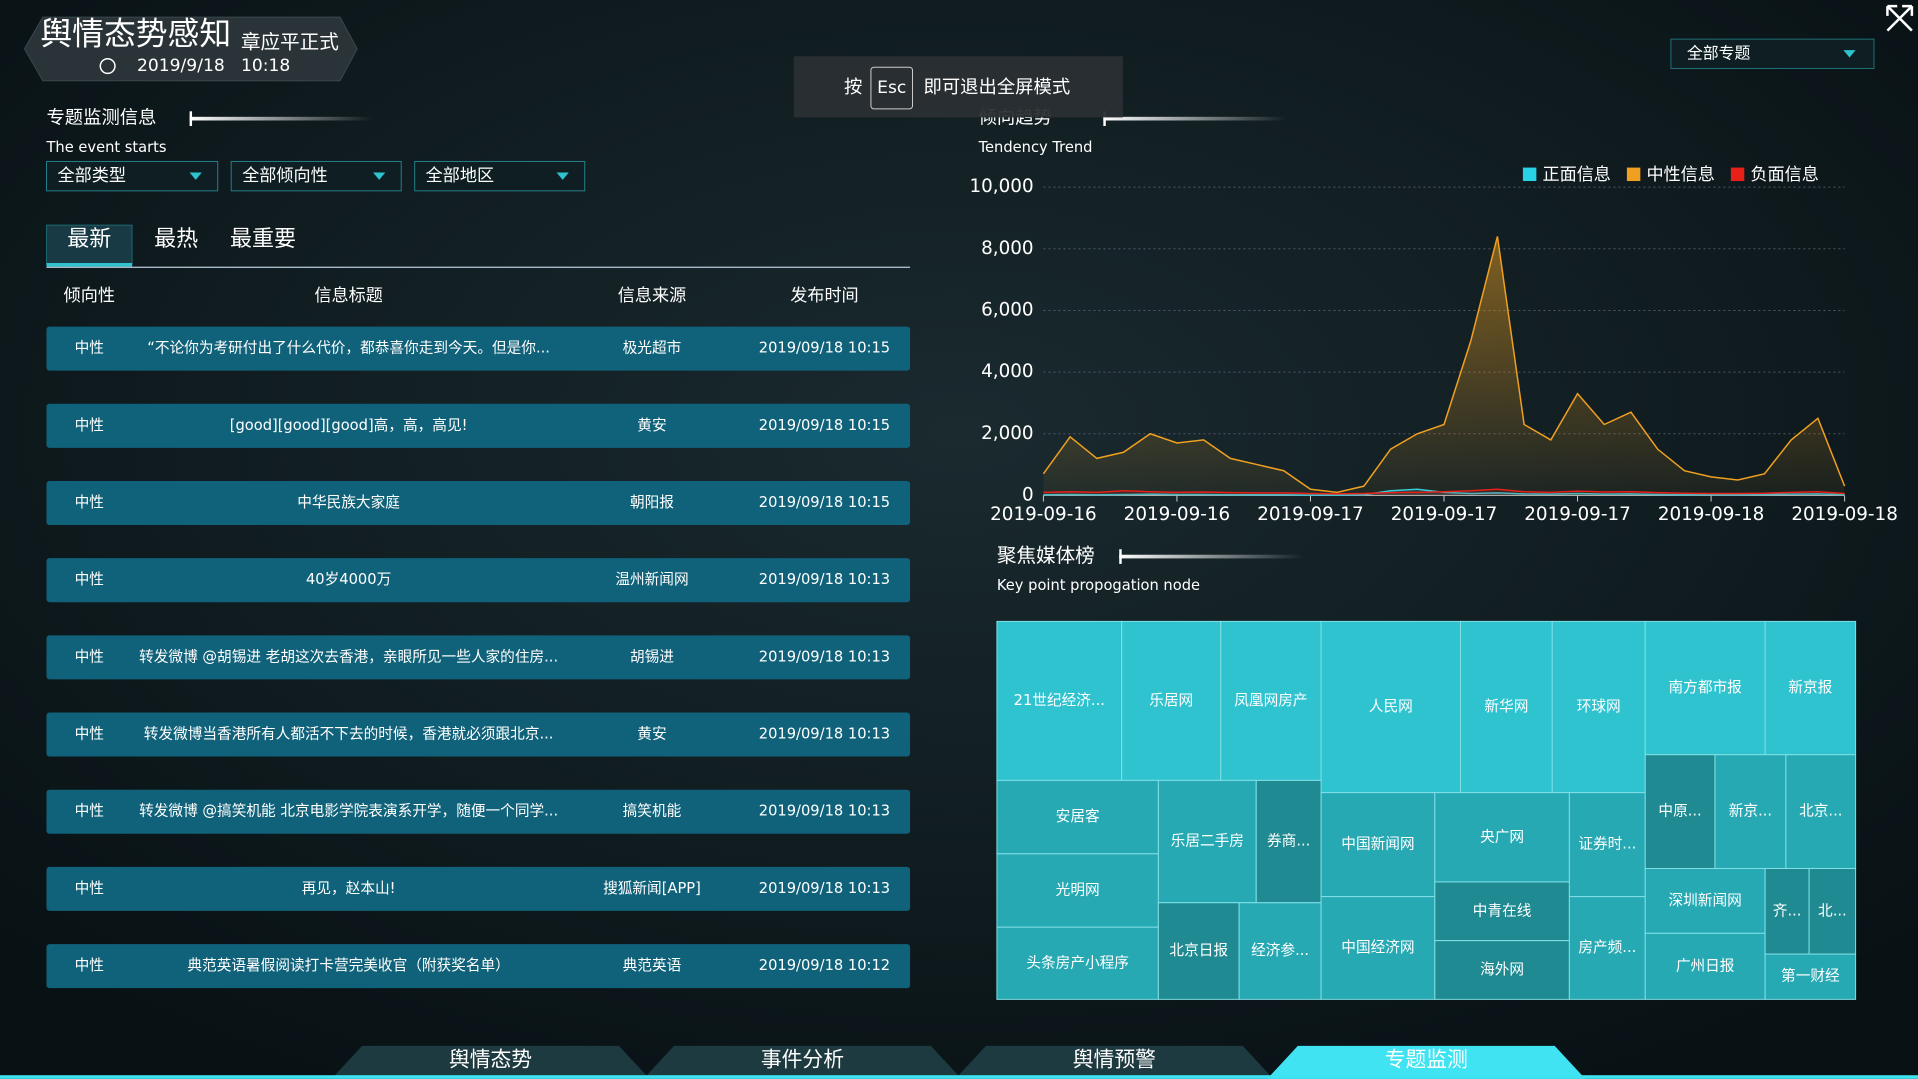  I want to click on treemap-label: 中国经济网, so click(1377, 947).